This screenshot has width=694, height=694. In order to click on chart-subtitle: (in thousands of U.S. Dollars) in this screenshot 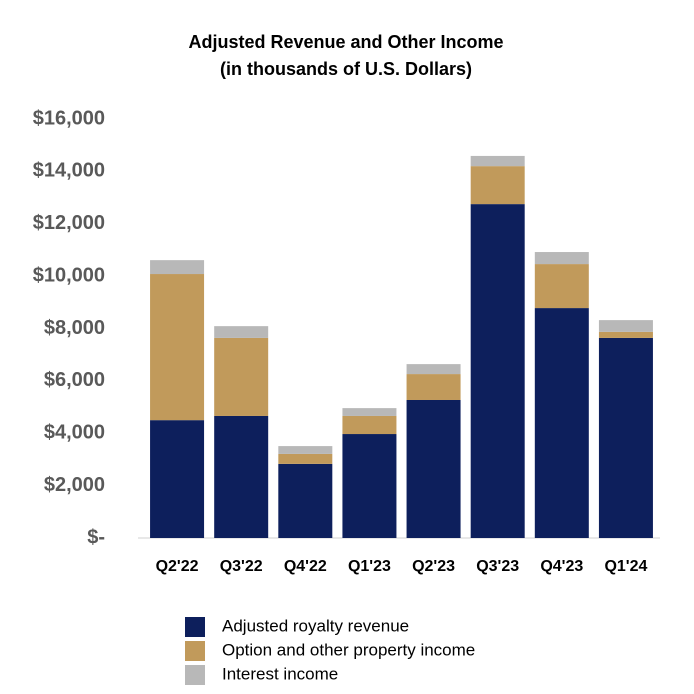, I will do `click(346, 69)`.